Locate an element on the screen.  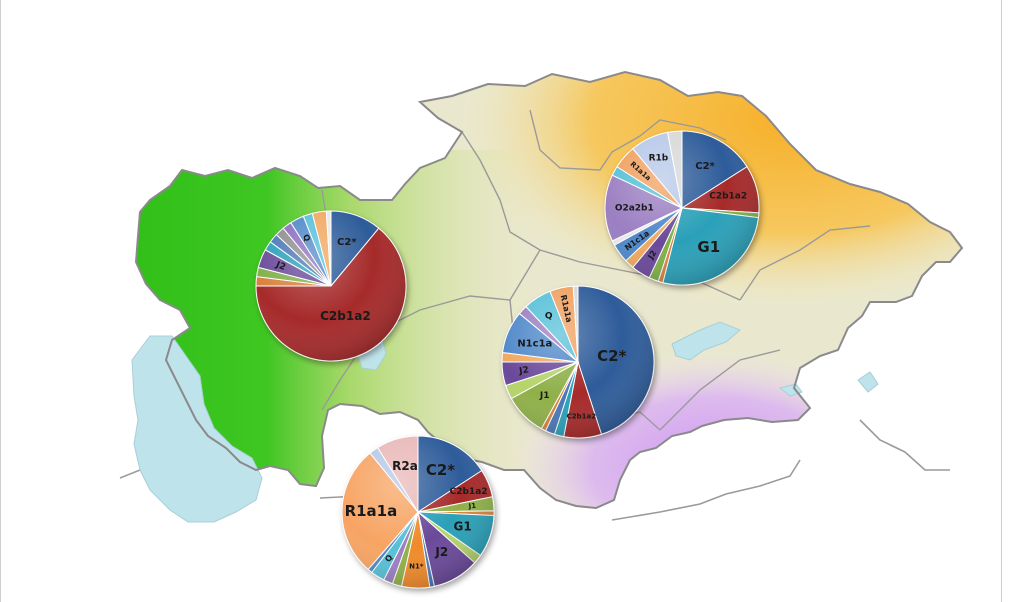
pie-south-label-6: J2 is located at coordinates (441, 552).